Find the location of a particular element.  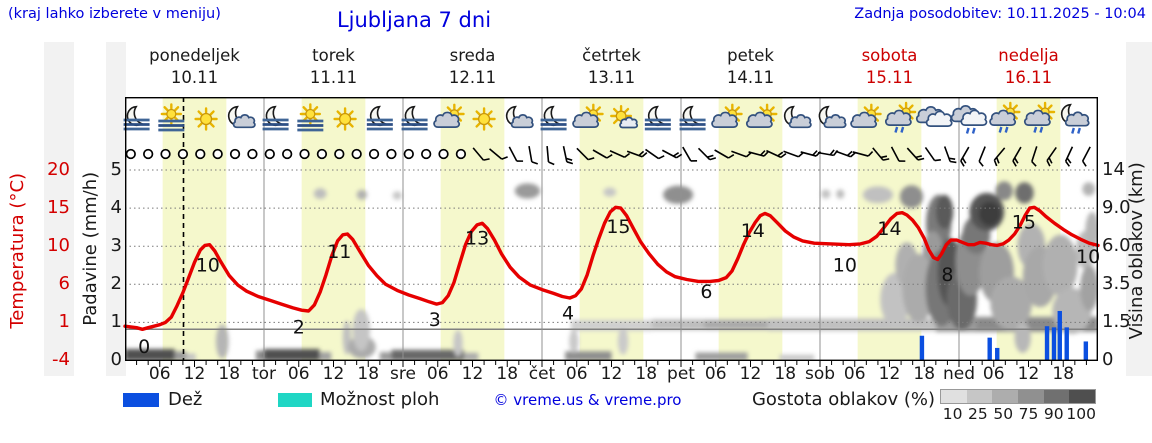

day-date-sreda: 12.11 is located at coordinates (472, 77).